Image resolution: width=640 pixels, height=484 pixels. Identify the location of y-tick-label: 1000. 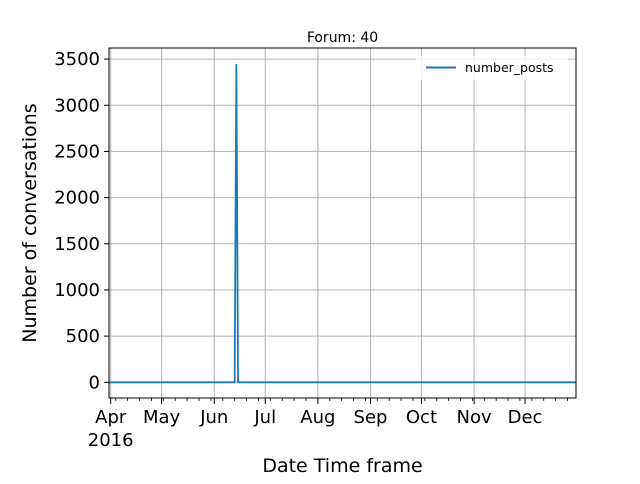
(77, 290).